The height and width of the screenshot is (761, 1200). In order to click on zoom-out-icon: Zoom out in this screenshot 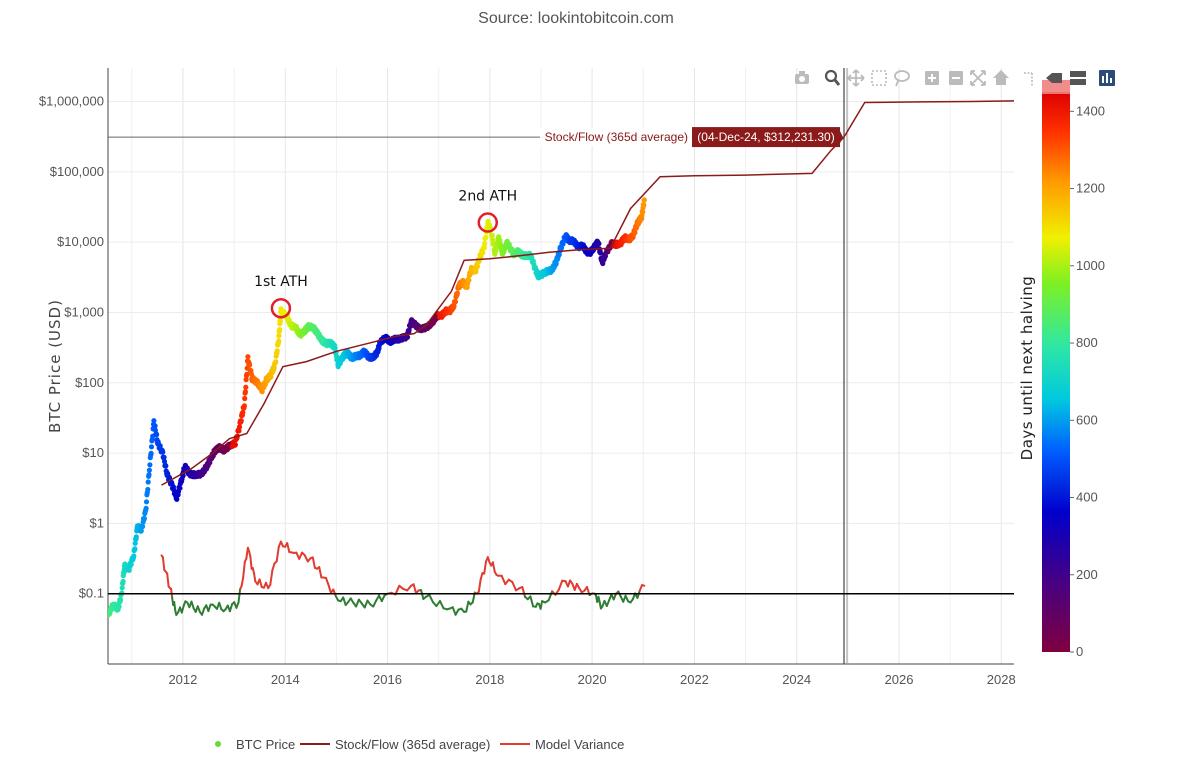, I will do `click(956, 78)`.